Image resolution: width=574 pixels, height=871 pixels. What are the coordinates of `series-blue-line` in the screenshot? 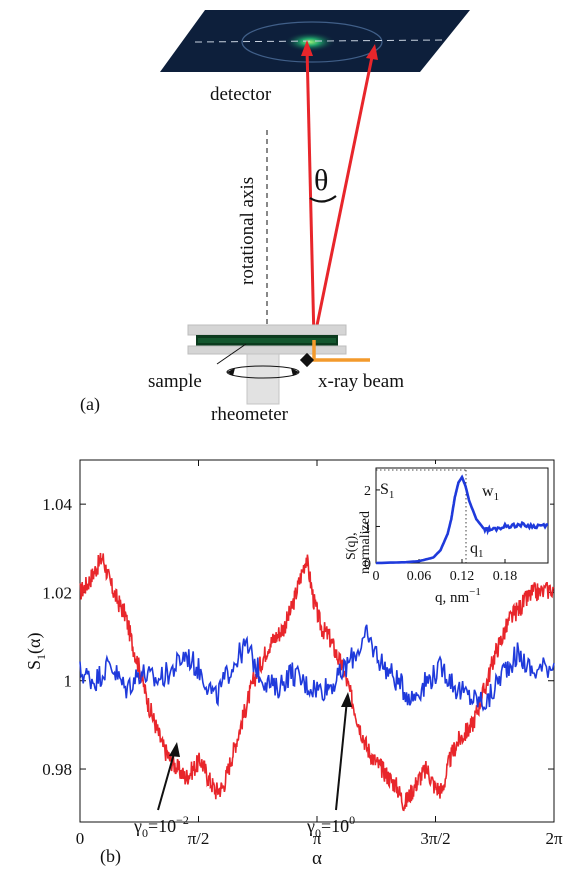 It's located at (317, 668).